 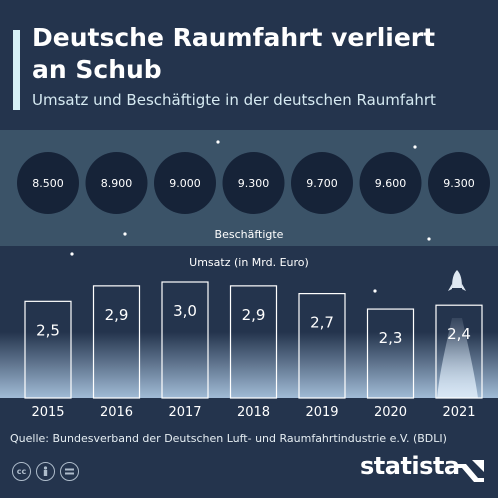 What do you see at coordinates (391, 338) in the screenshot?
I see `revenue-value: 2,3` at bounding box center [391, 338].